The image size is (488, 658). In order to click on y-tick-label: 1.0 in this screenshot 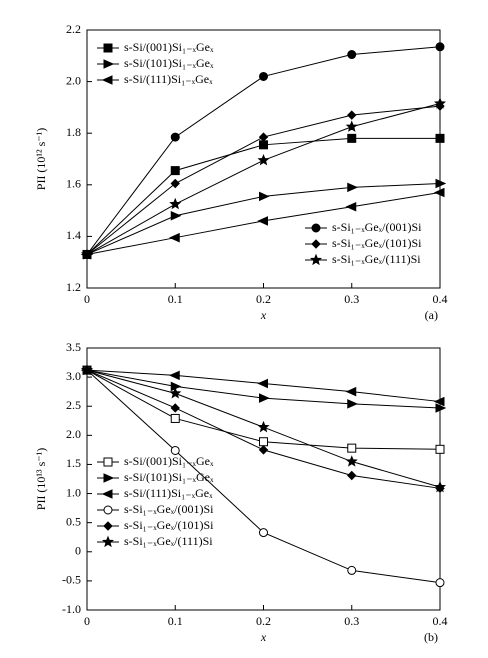, I will do `click(73, 492)`.